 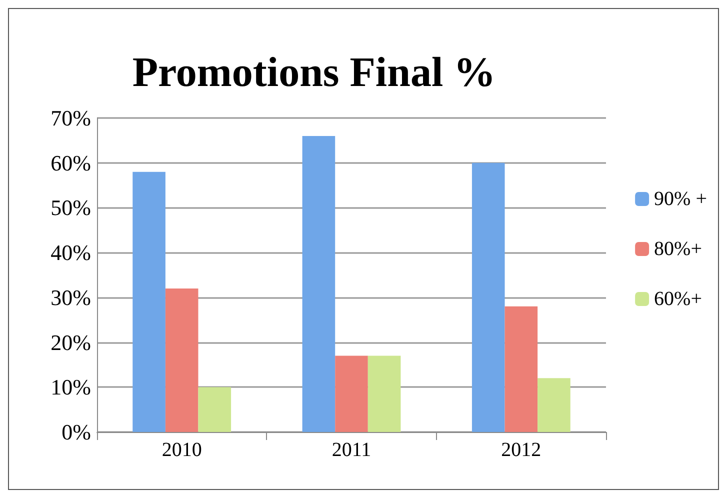 What do you see at coordinates (521, 450) in the screenshot?
I see `x-tick-label: 2012` at bounding box center [521, 450].